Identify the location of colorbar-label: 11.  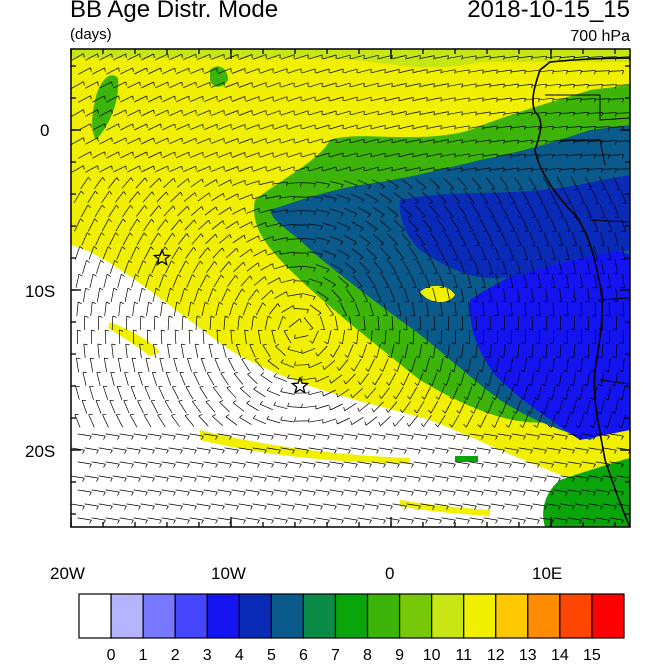
(463, 655).